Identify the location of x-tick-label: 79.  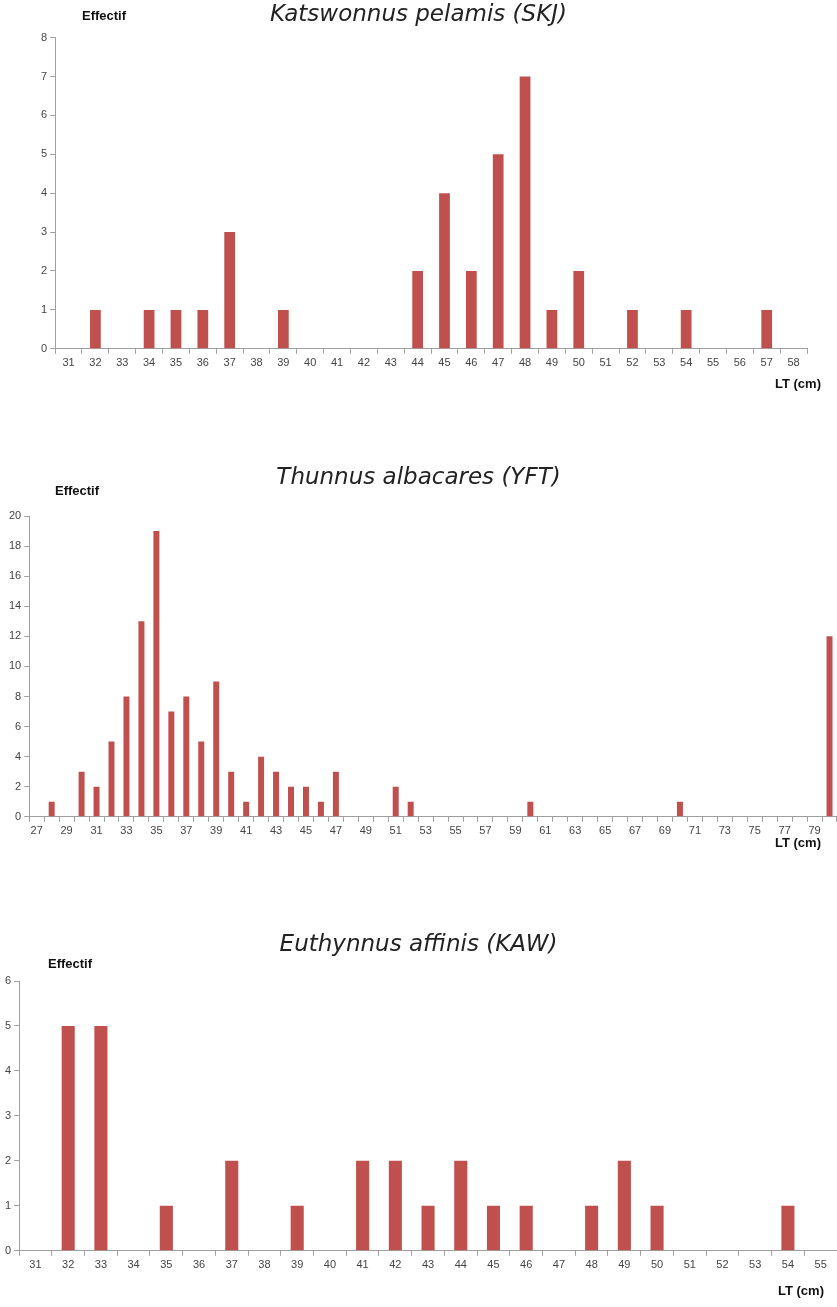
(814, 830).